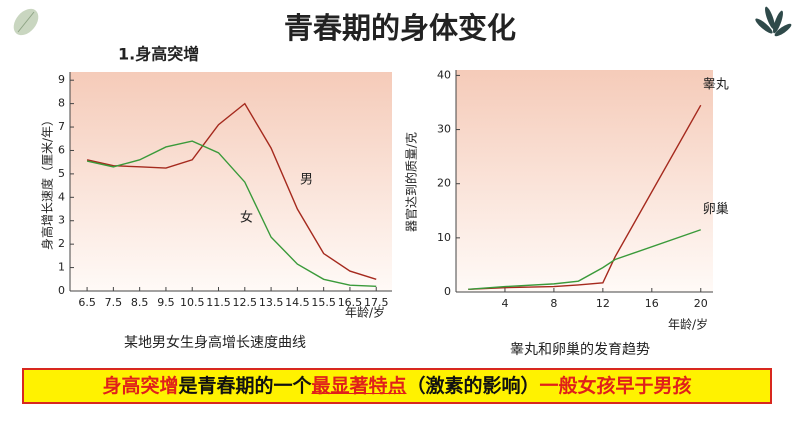 This screenshot has height=447, width=794. Describe the element at coordinates (87, 302) in the screenshot. I see `x-tick-label: 6.5` at that location.